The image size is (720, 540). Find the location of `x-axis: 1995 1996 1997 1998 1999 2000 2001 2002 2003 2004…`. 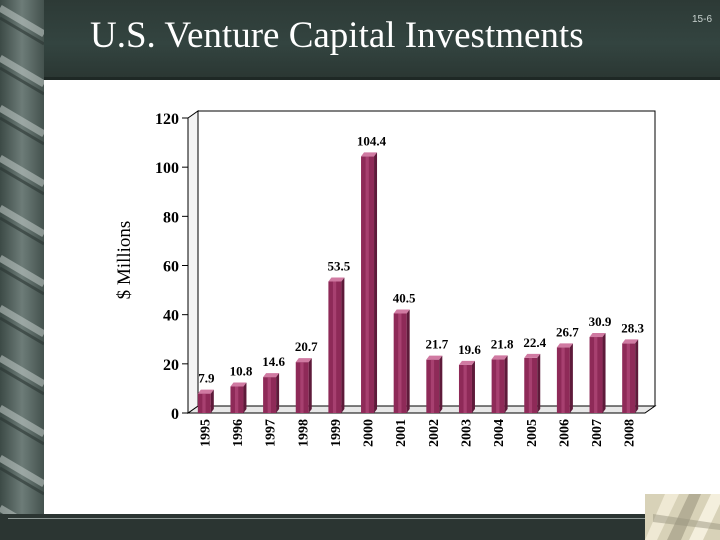

x-axis: 1995 1996 1997 1998 1999 2000 2001 2002 2003 2004… is located at coordinates (417, 433).